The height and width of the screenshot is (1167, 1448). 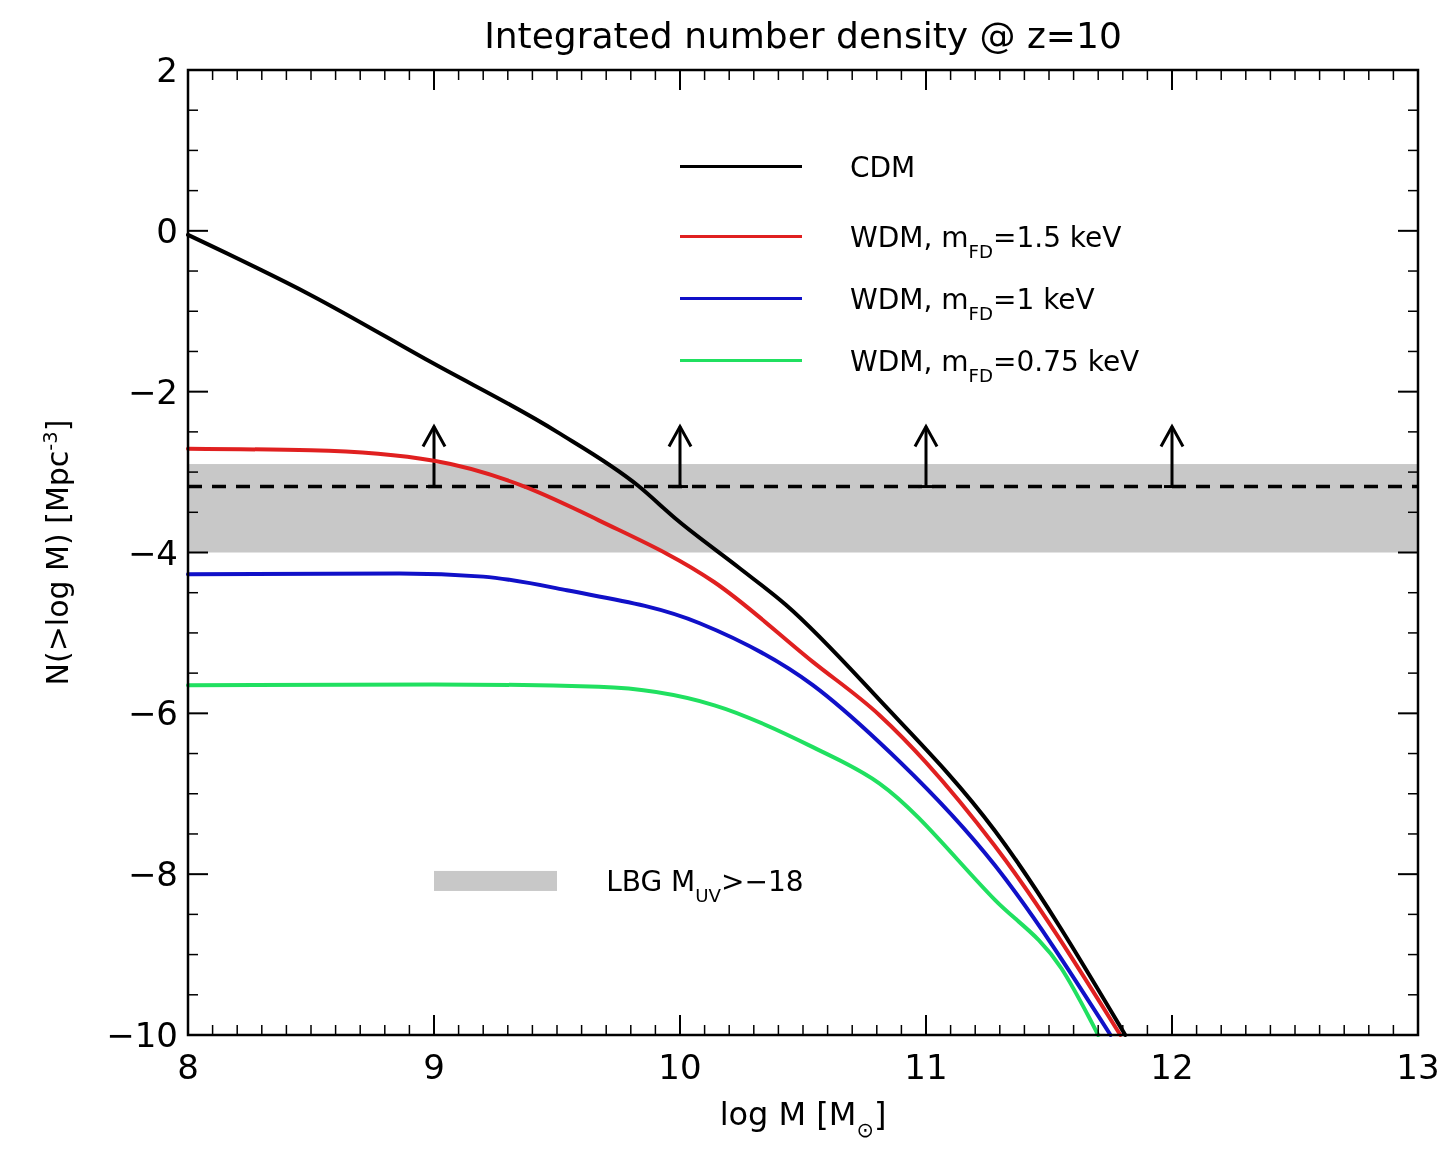 What do you see at coordinates (1418, 1067) in the screenshot?
I see `x-tick-label: 13` at bounding box center [1418, 1067].